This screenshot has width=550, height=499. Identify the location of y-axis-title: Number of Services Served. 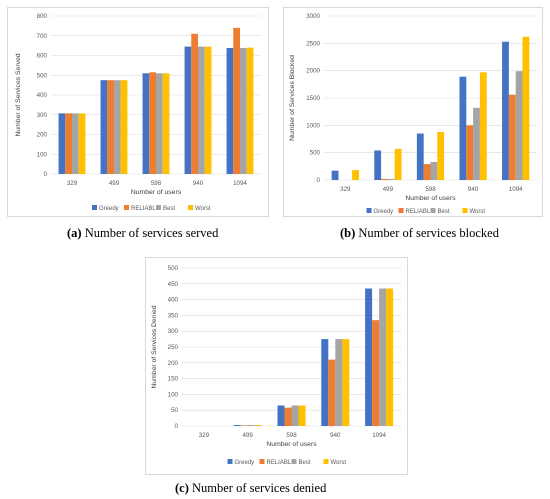
(18, 94).